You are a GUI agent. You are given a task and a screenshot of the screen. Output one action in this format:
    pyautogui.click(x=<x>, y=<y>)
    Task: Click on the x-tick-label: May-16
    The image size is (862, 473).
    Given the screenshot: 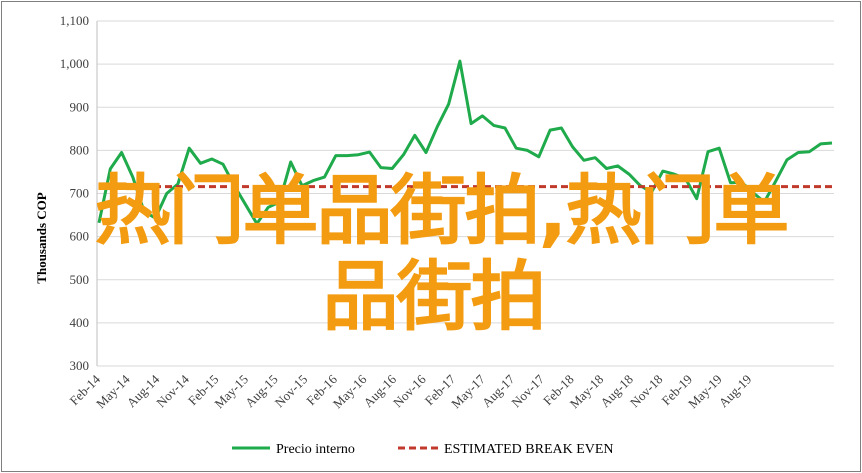 What is the action you would take?
    pyautogui.click(x=350, y=391)
    